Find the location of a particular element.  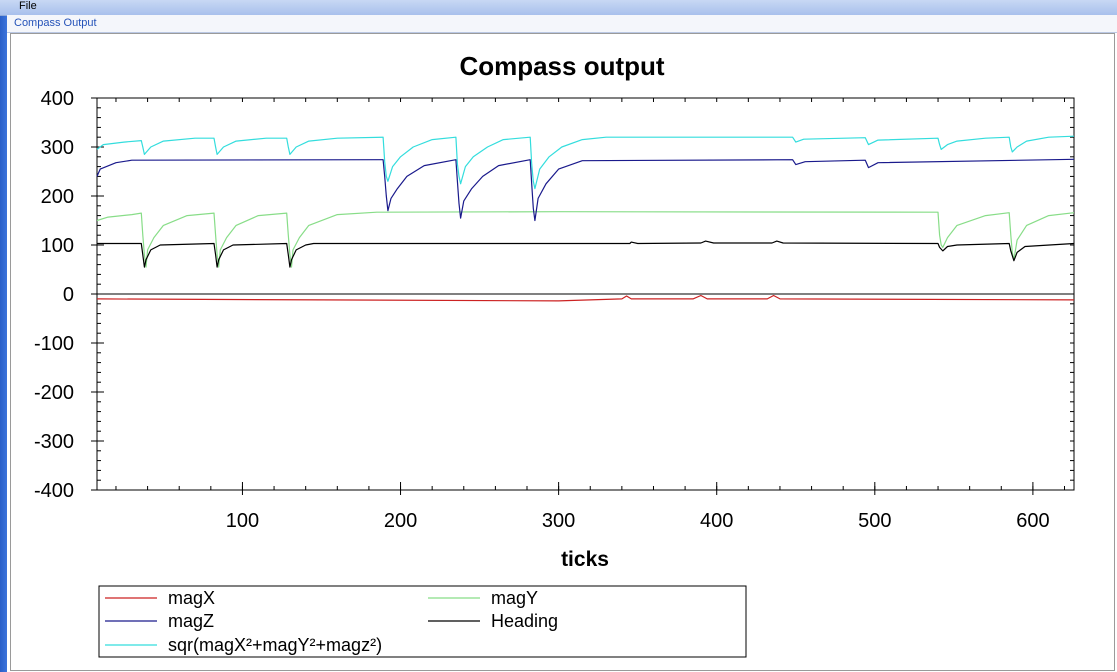

tab-compass-output: Compass Output is located at coordinates (55, 23).